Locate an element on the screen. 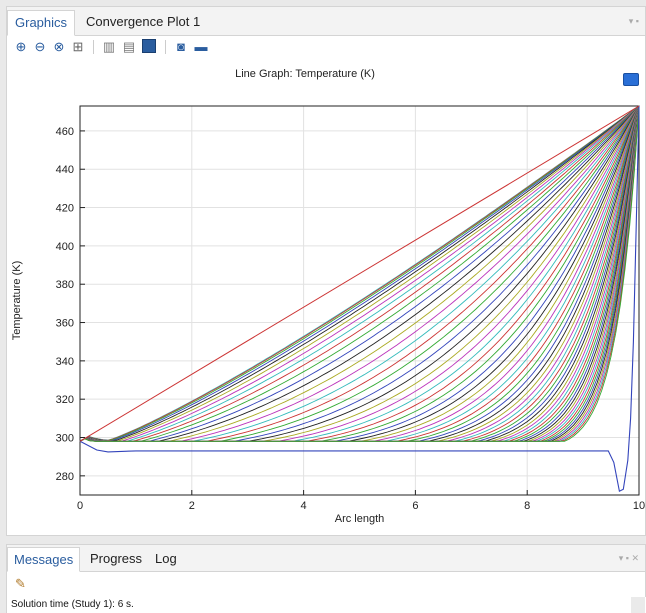 The height and width of the screenshot is (613, 646). tab-log: Log is located at coordinates (166, 558).